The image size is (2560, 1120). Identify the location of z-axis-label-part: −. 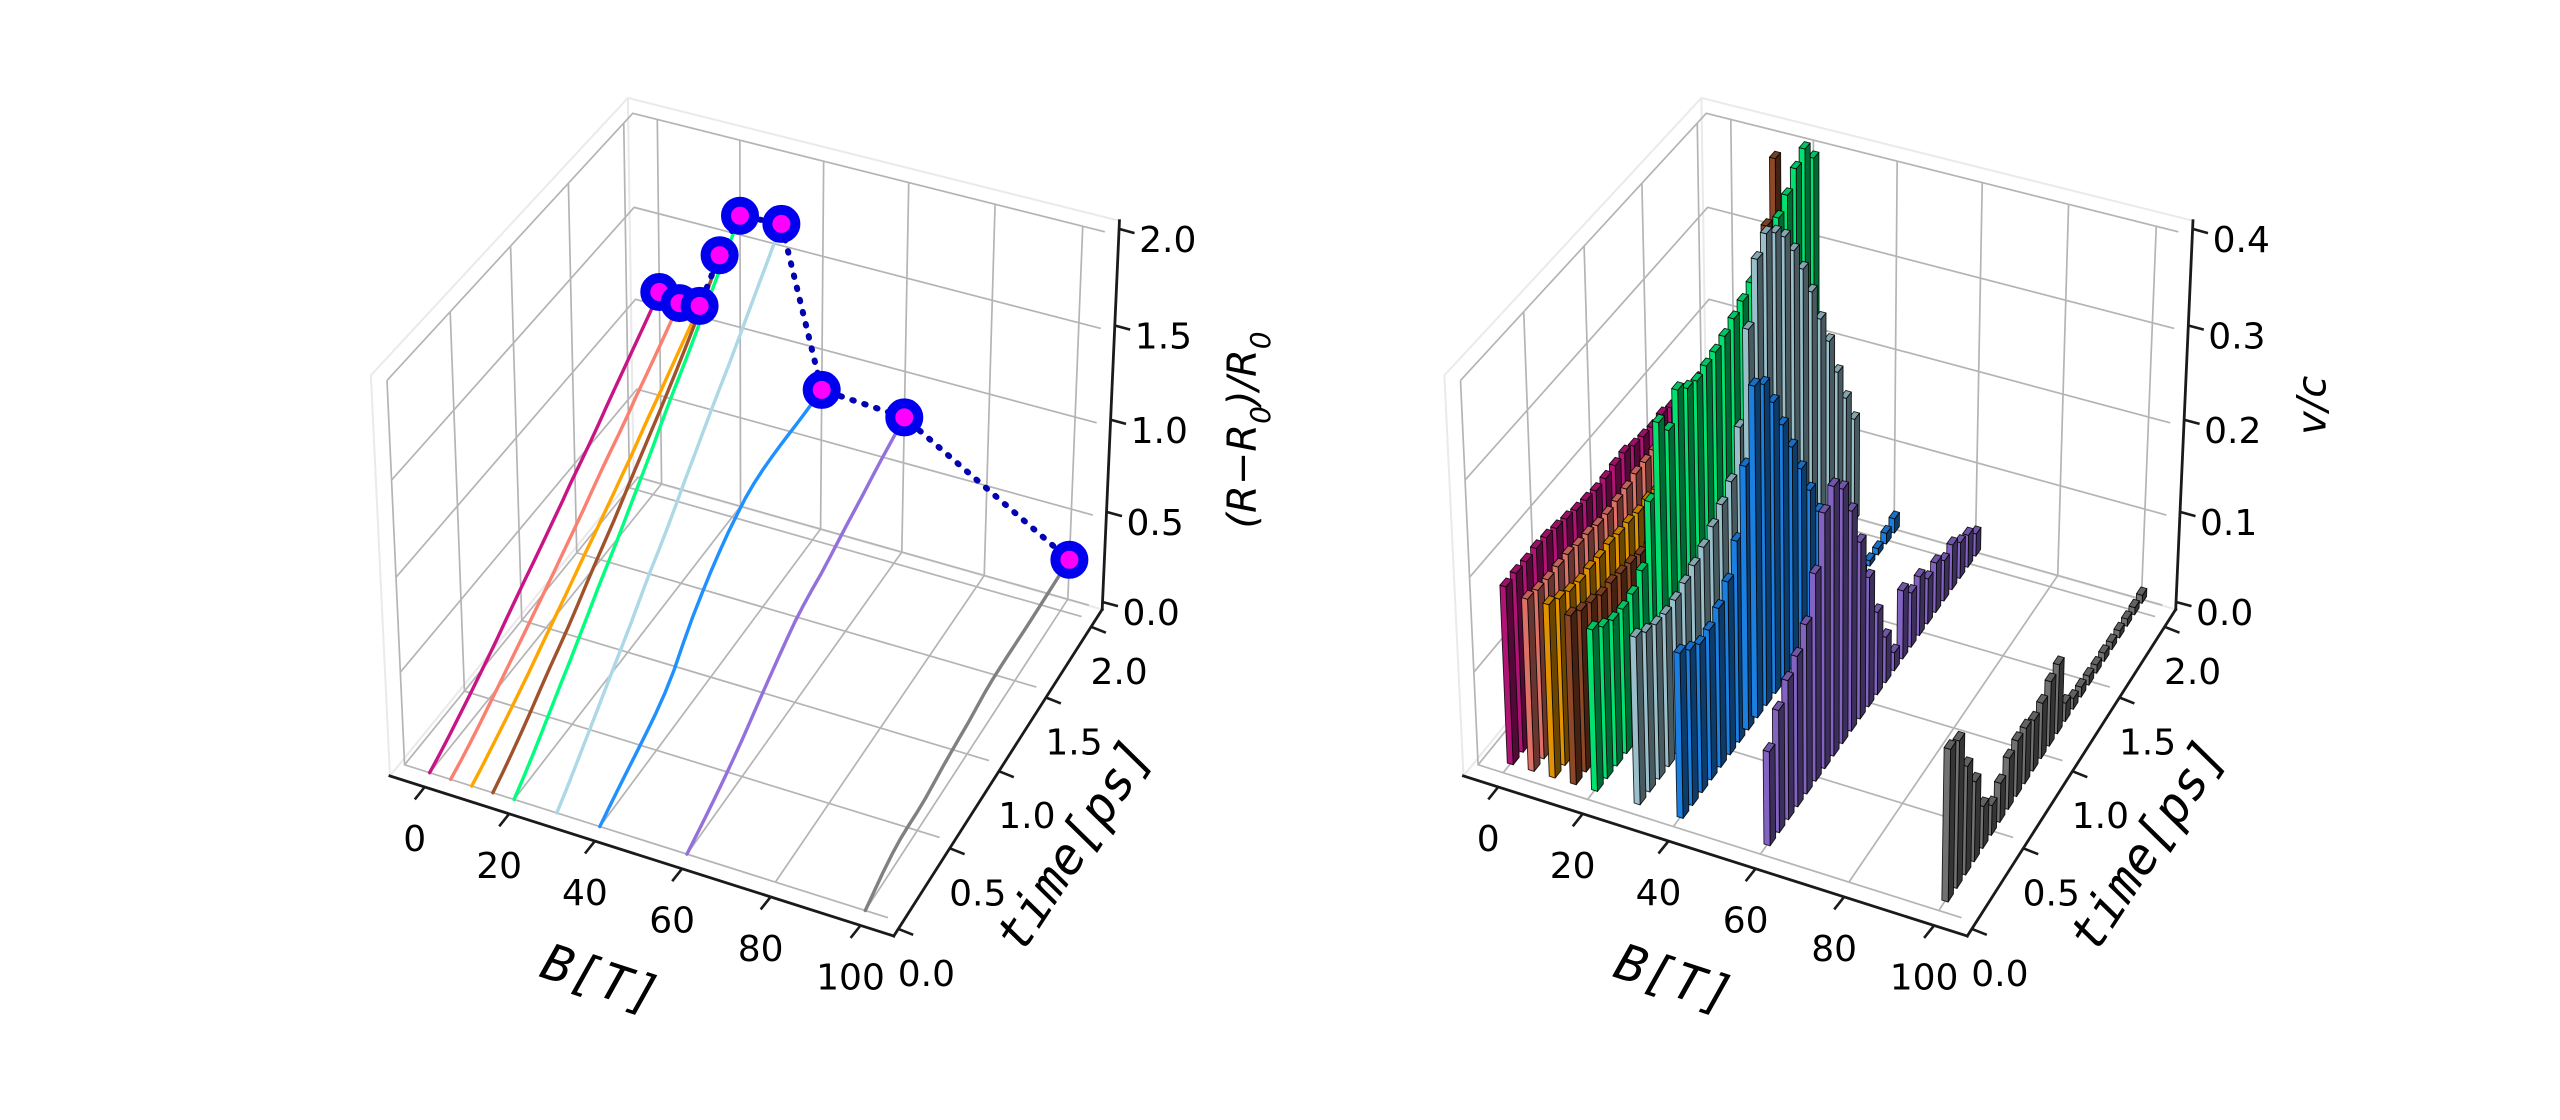
(1243, 469).